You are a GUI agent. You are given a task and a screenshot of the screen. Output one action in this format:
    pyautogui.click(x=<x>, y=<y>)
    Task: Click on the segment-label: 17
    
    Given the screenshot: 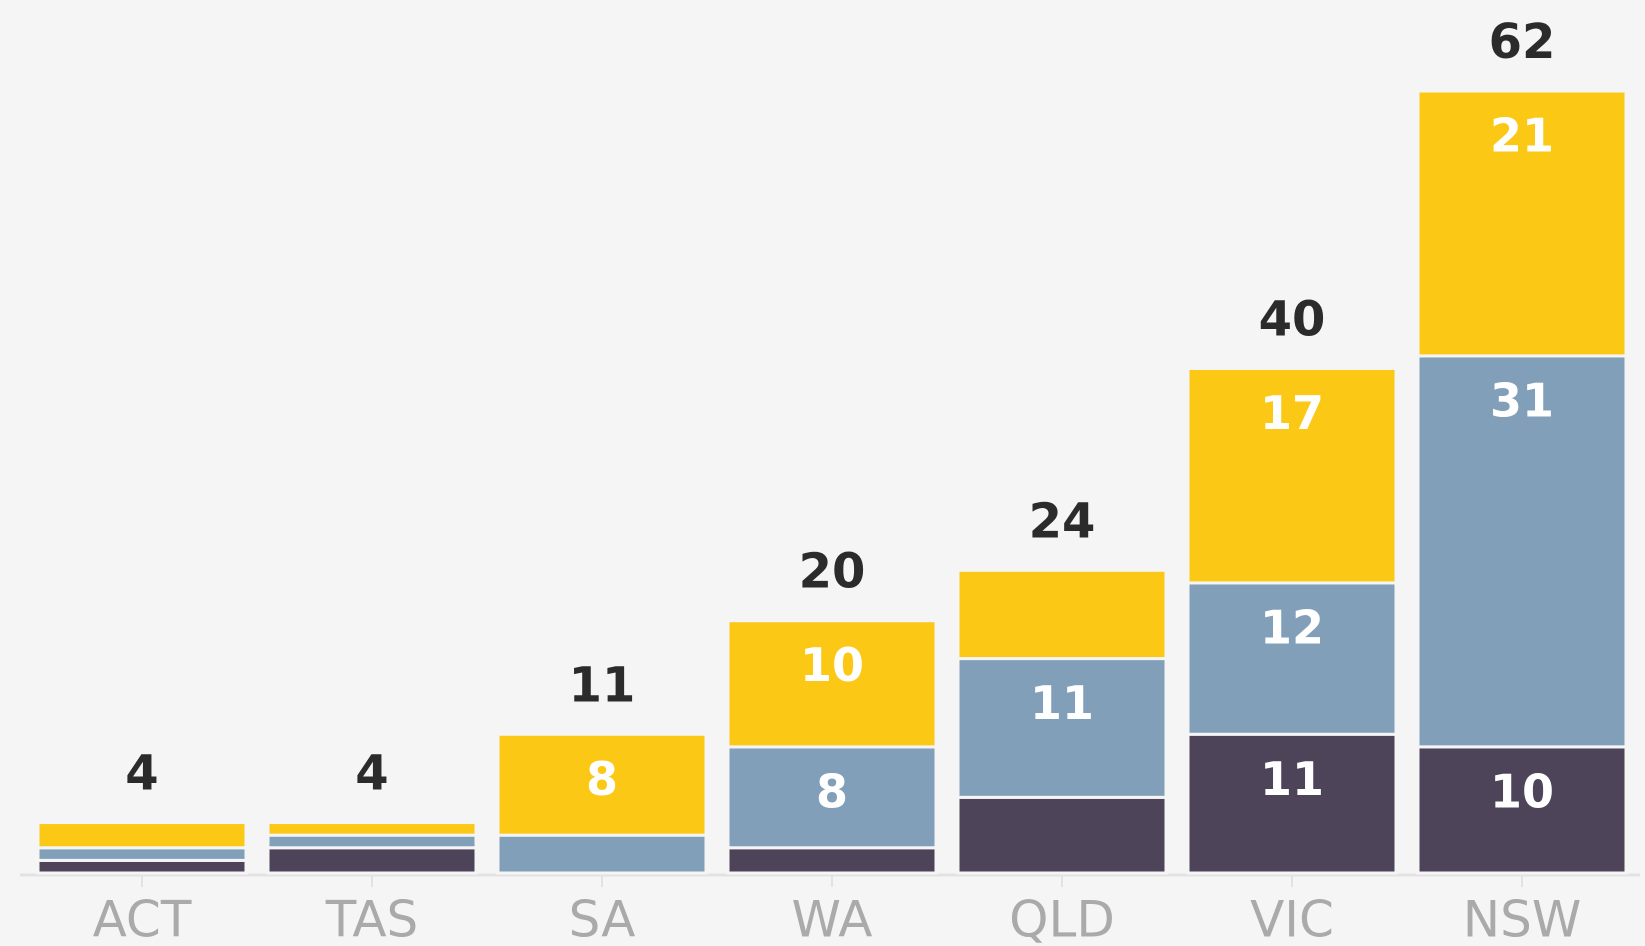 What is the action you would take?
    pyautogui.click(x=1292, y=413)
    